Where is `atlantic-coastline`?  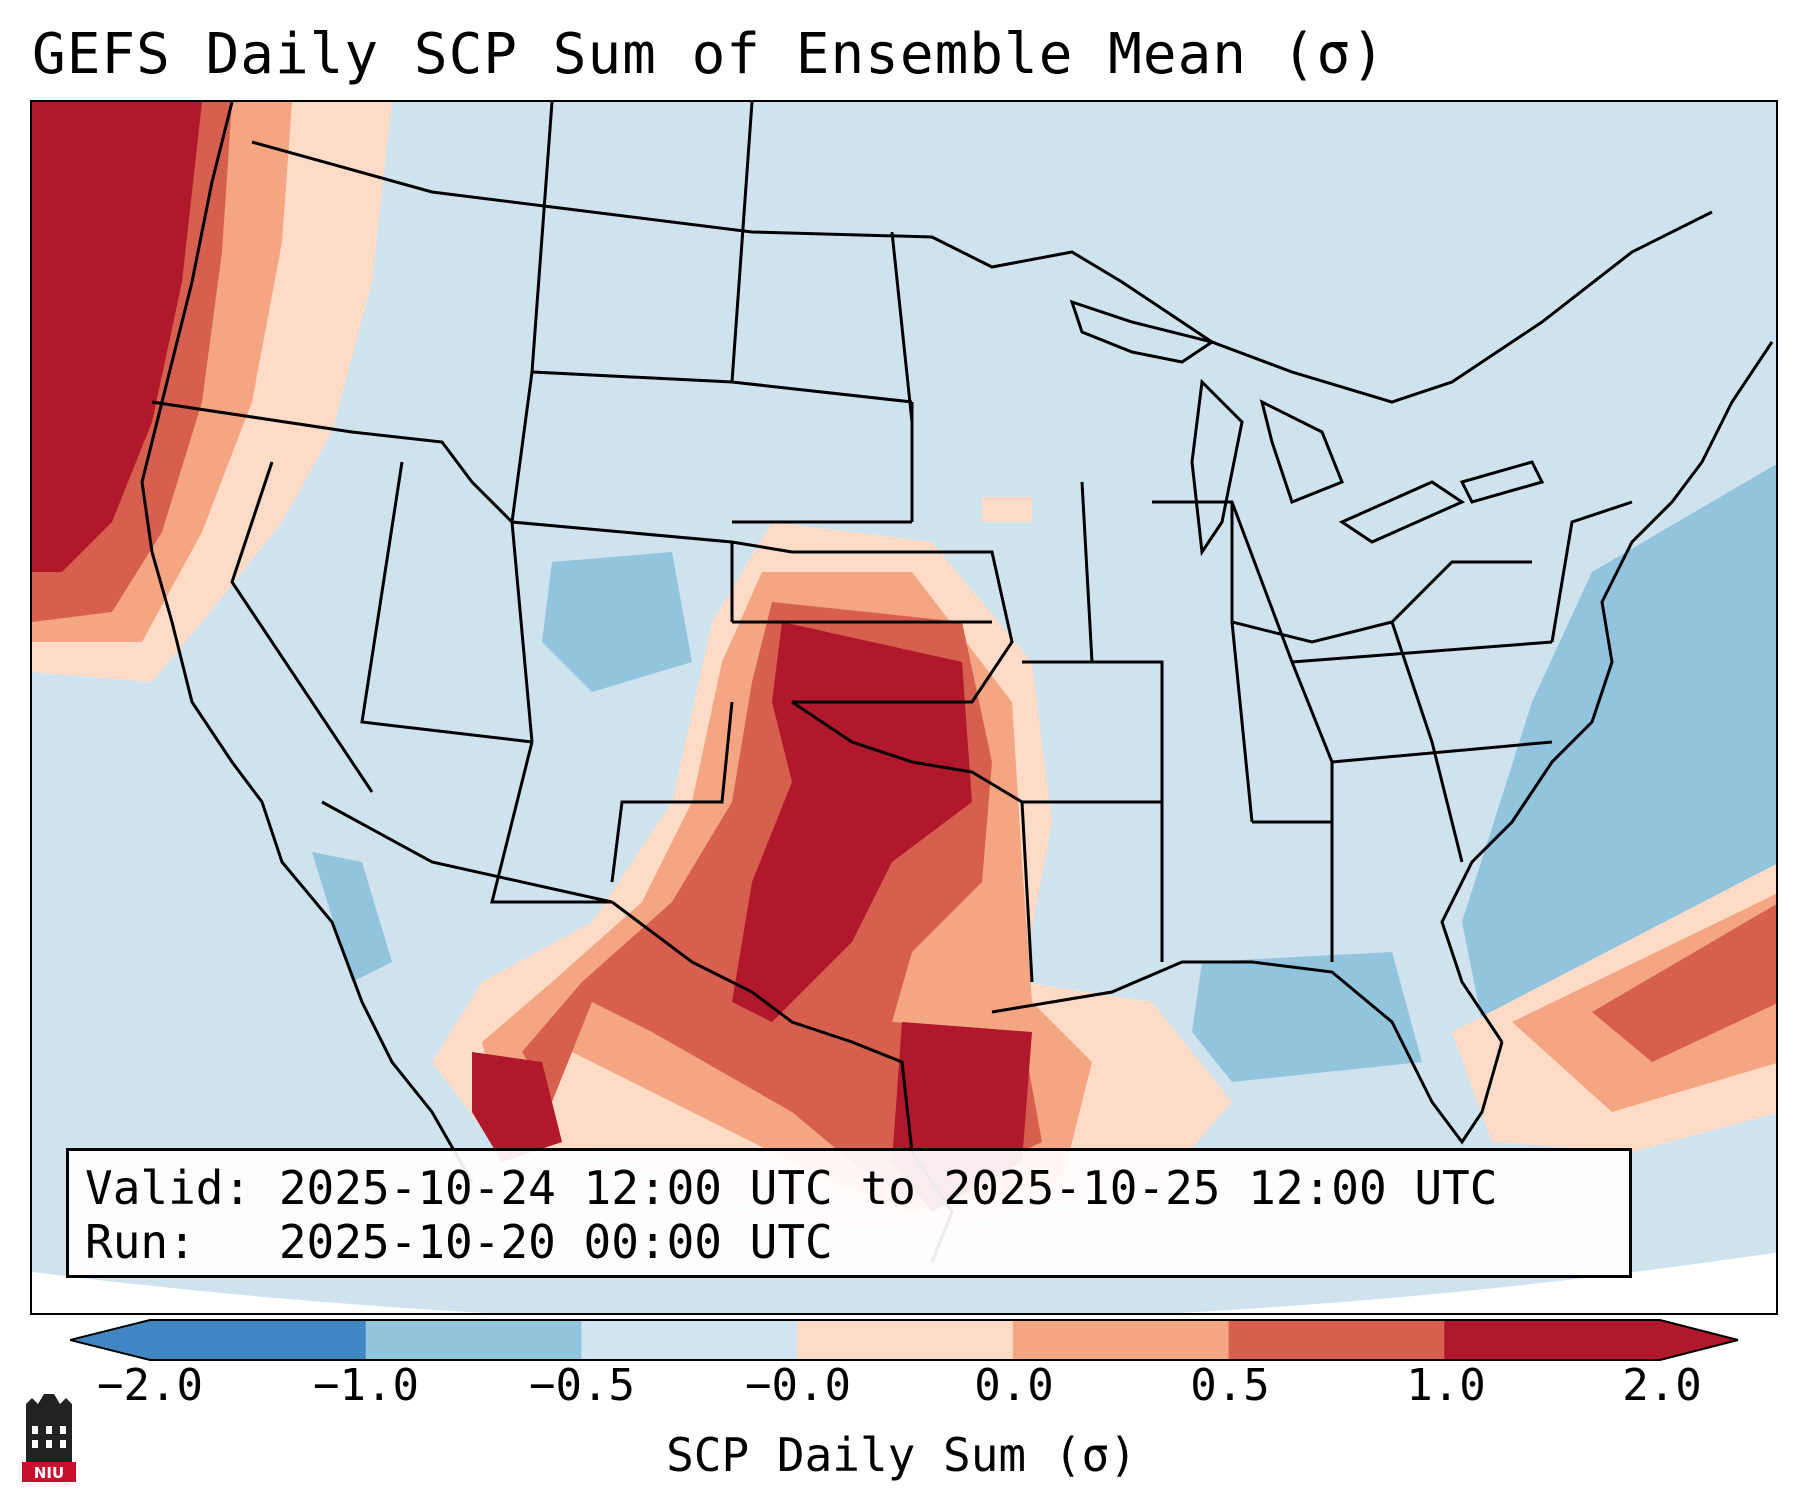
atlantic-coastline is located at coordinates (1607, 692).